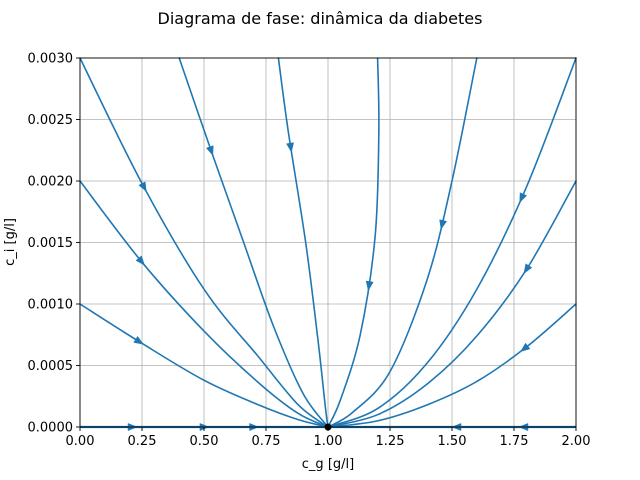 This screenshot has height=480, width=640. What do you see at coordinates (328, 464) in the screenshot?
I see `x-axis-label: c_g [g/l]` at bounding box center [328, 464].